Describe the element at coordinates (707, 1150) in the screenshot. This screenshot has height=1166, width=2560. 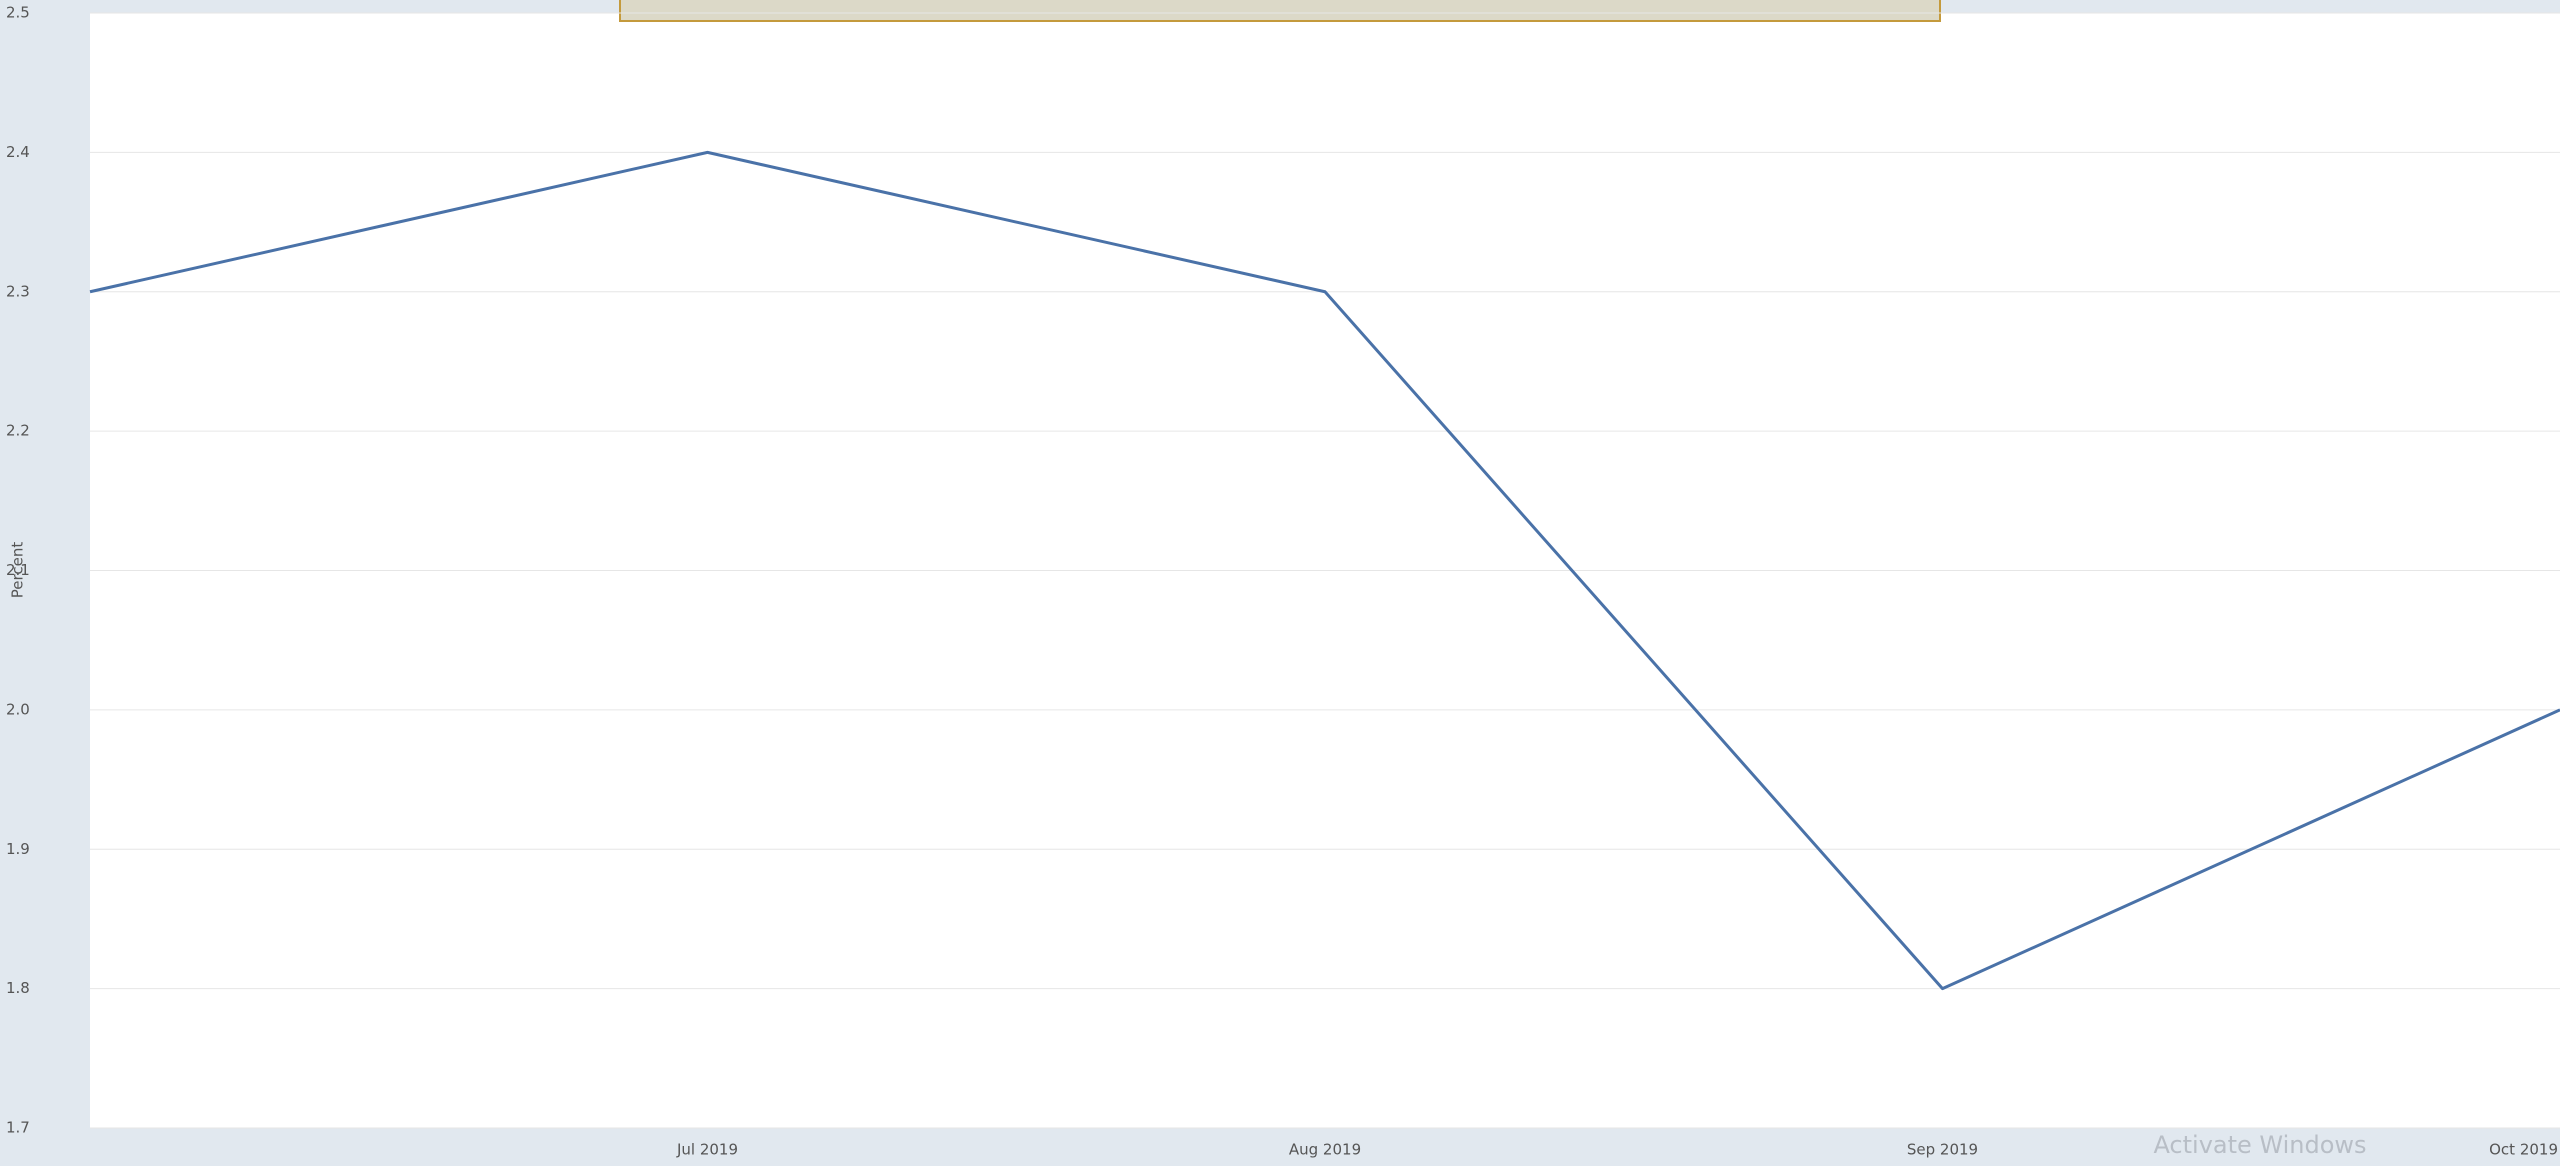
I see `x-tick-label: Jul 2019` at that location.